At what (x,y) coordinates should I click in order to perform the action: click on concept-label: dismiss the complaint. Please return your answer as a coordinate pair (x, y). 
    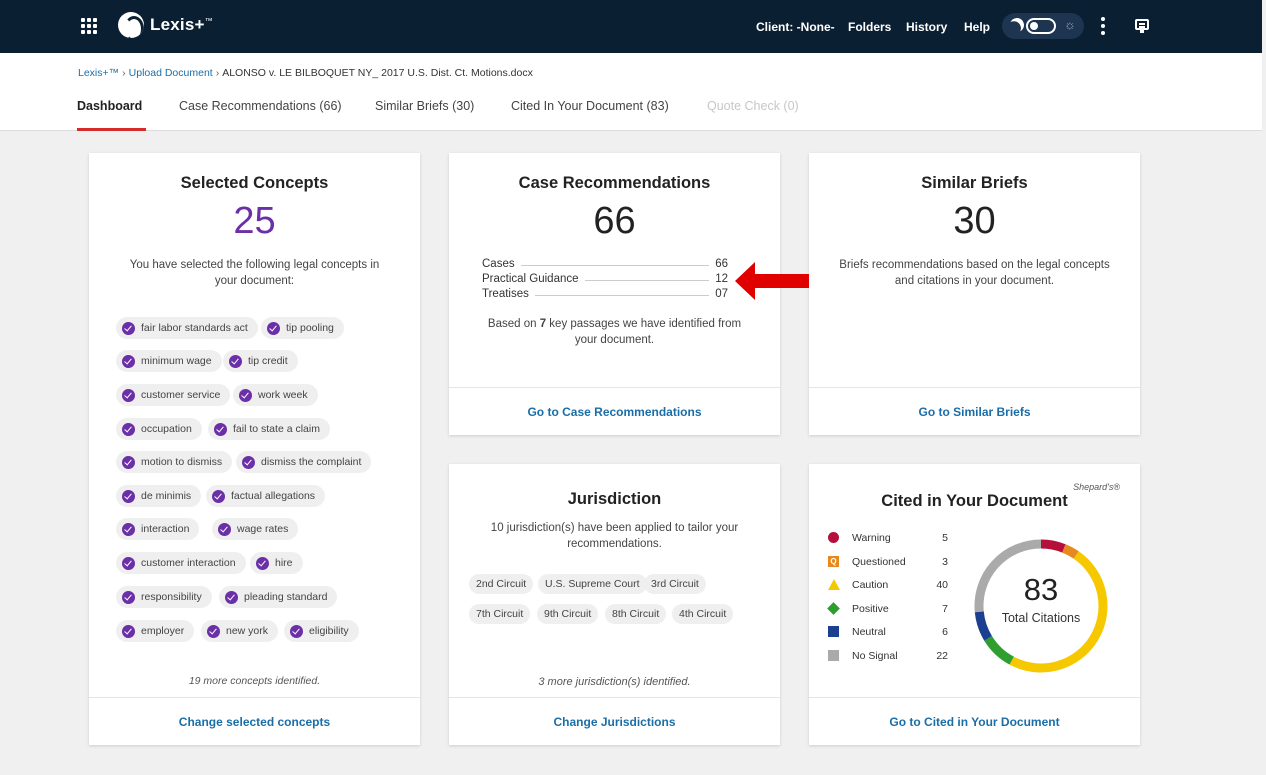
    Looking at the image, I should click on (311, 462).